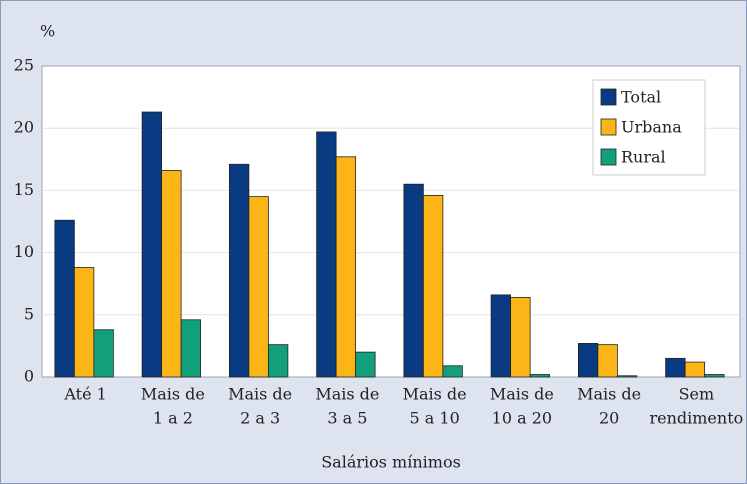  I want to click on x-tick-label: 3 a 5, so click(347, 418).